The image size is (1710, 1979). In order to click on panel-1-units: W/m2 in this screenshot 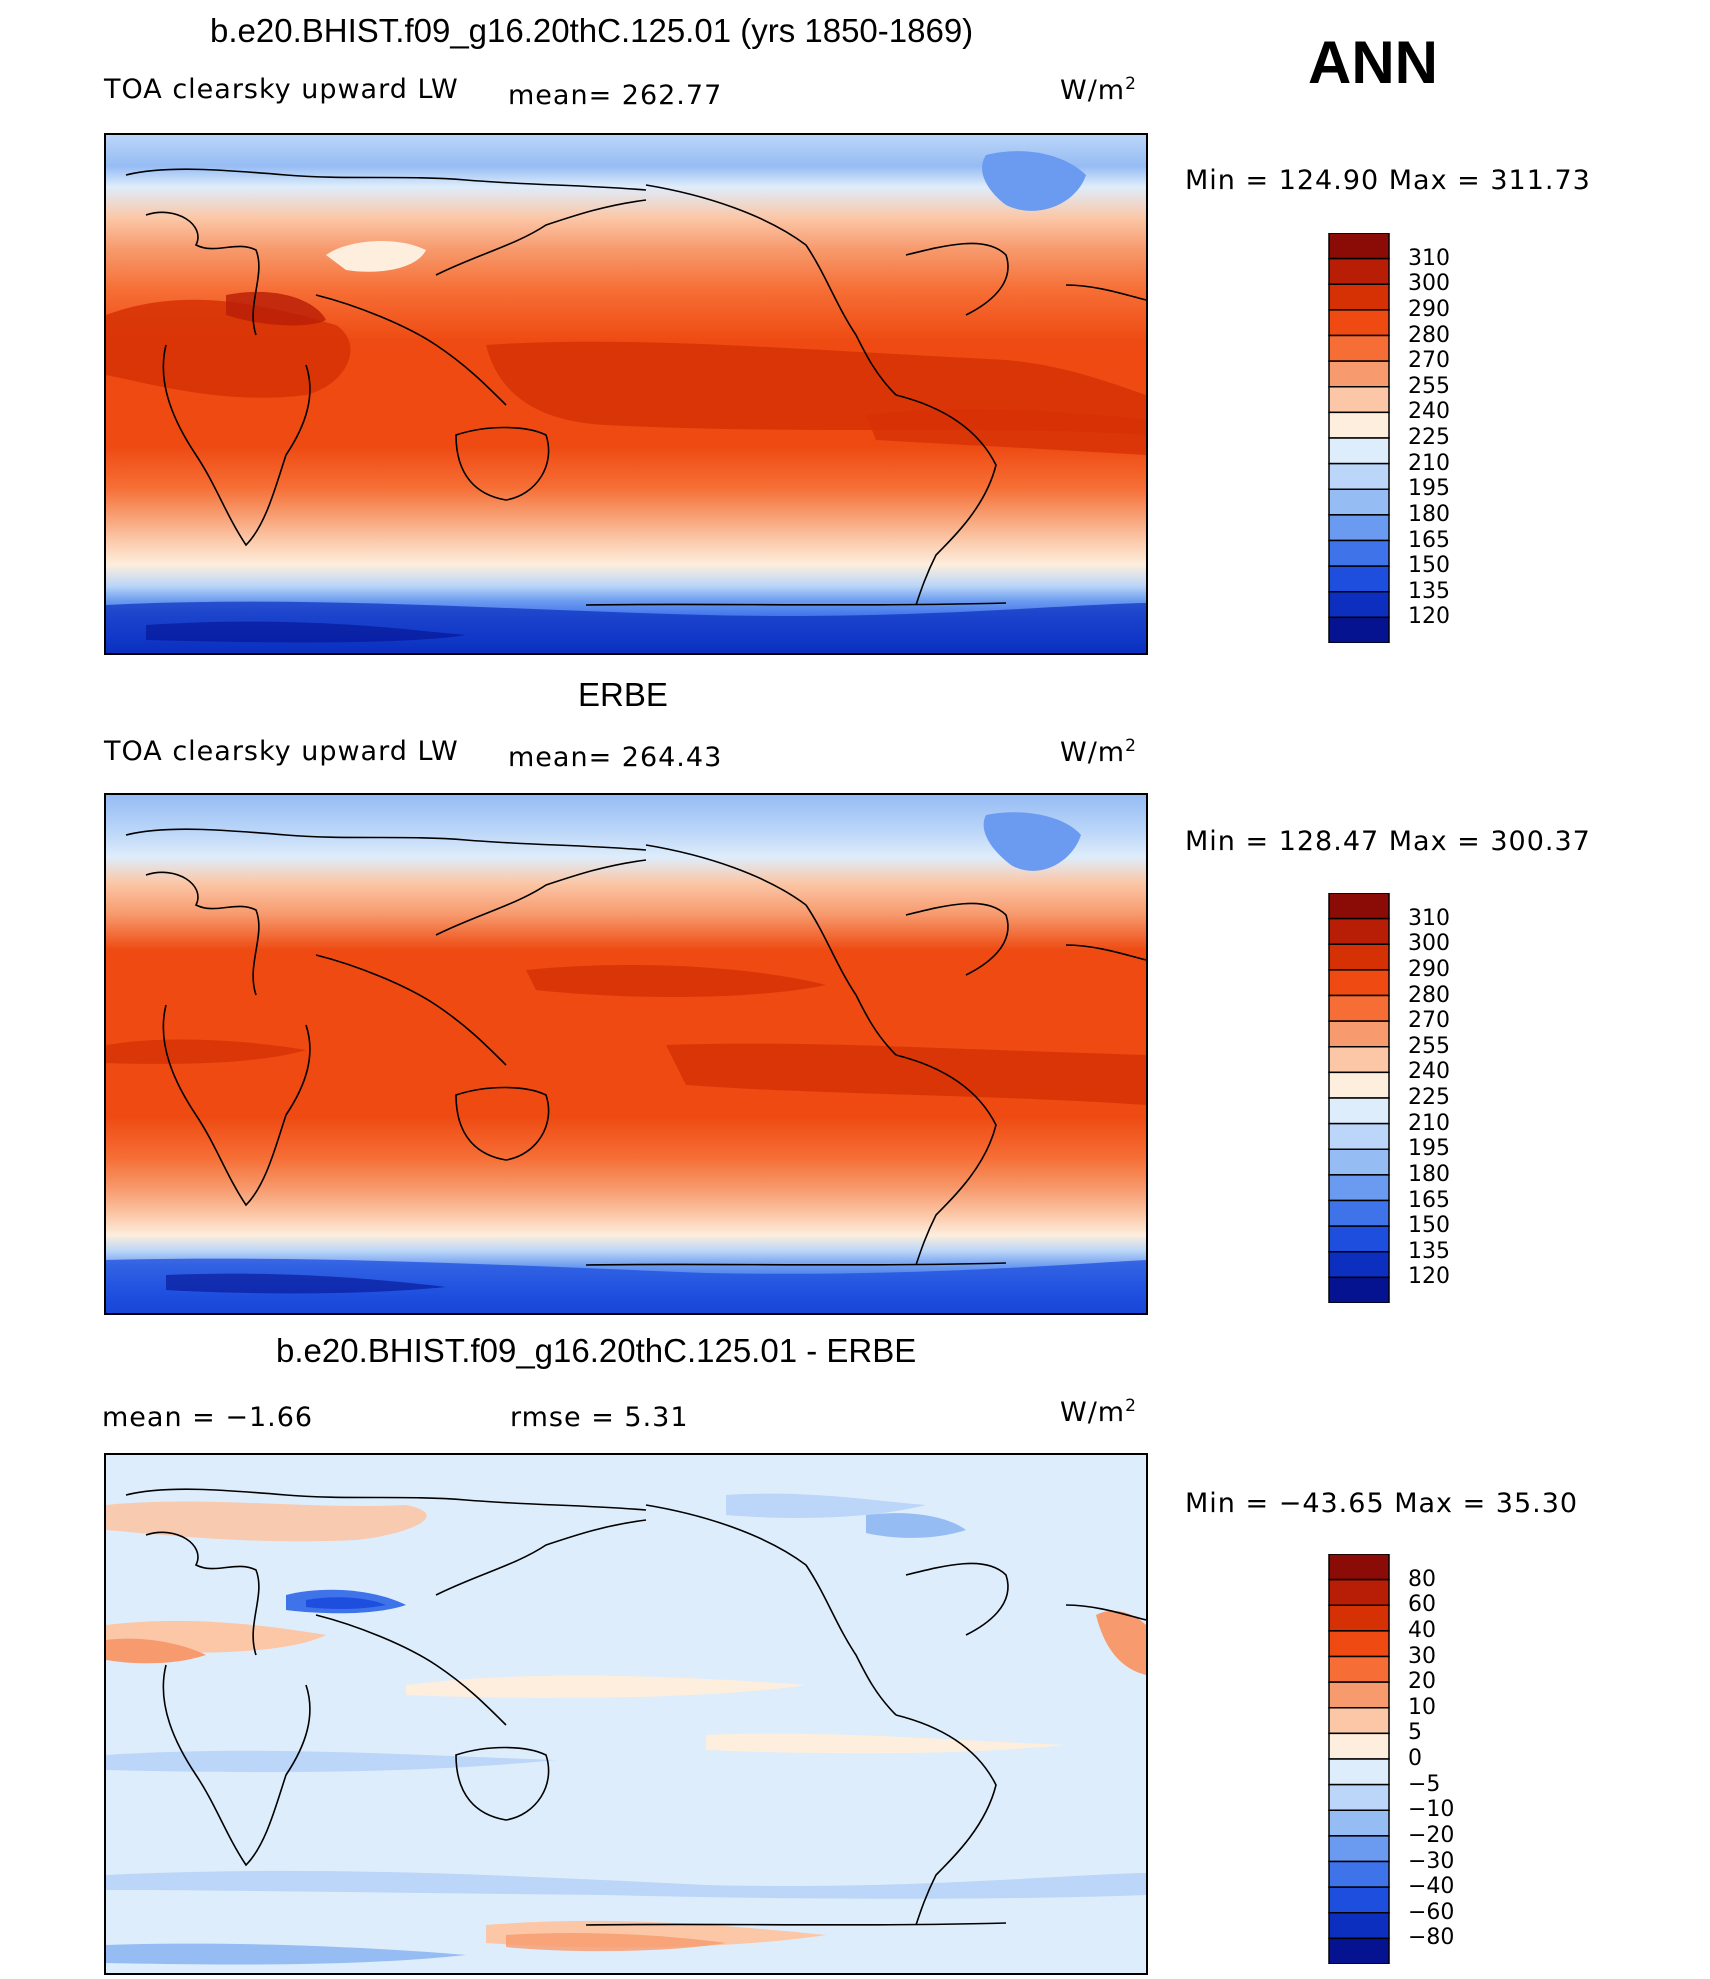, I will do `click(1098, 90)`.